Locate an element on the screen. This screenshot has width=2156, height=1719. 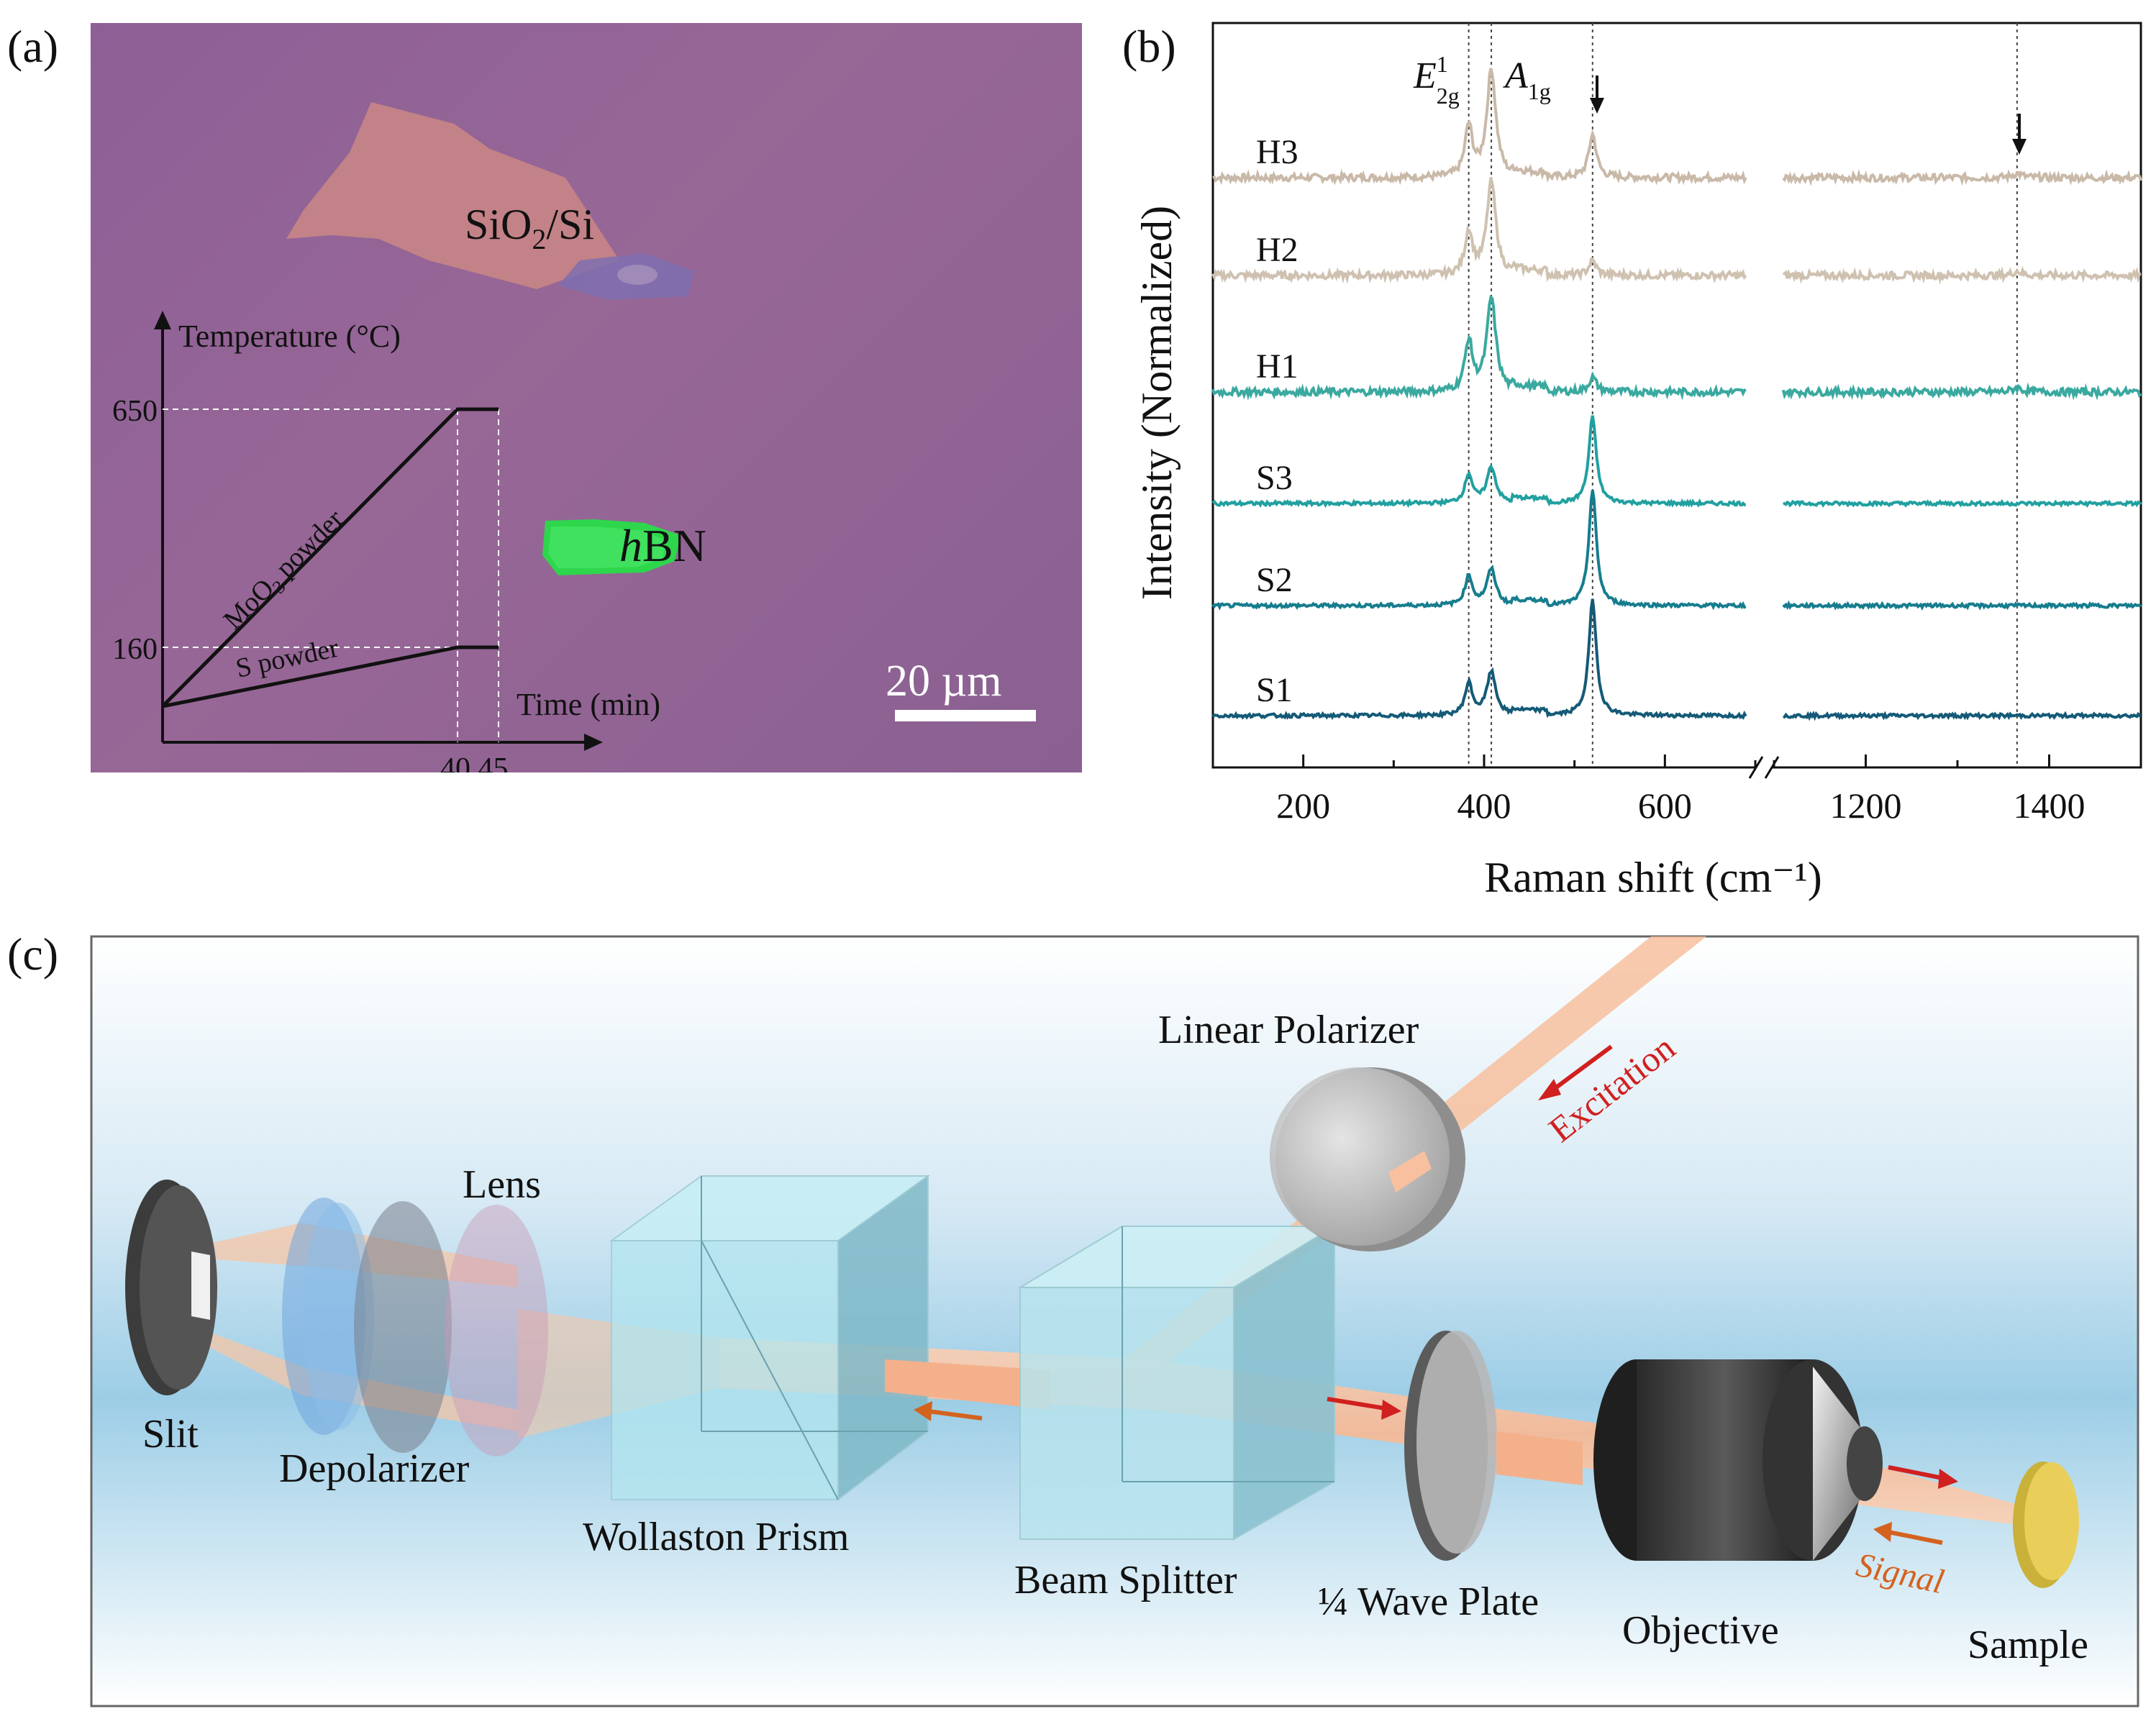
x-tick-label-200: 200 is located at coordinates (1303, 806).